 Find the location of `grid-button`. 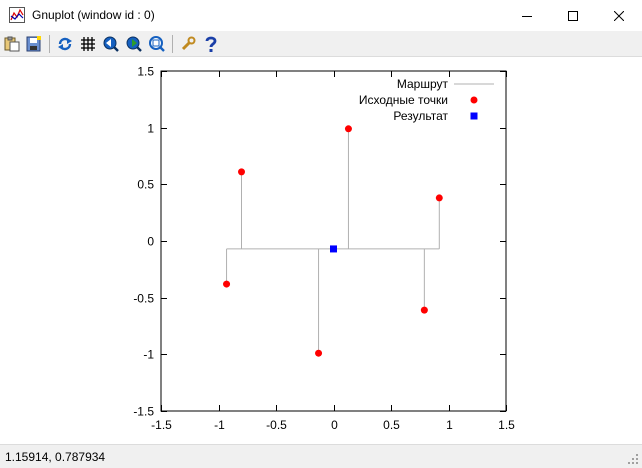

grid-button is located at coordinates (88, 44).